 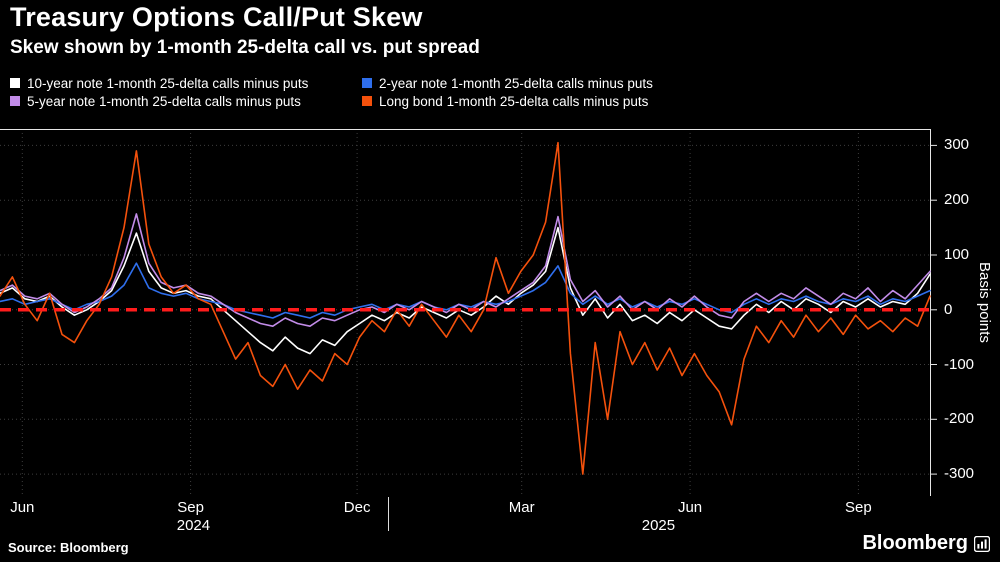 I want to click on year-divider-line, so click(x=388, y=514).